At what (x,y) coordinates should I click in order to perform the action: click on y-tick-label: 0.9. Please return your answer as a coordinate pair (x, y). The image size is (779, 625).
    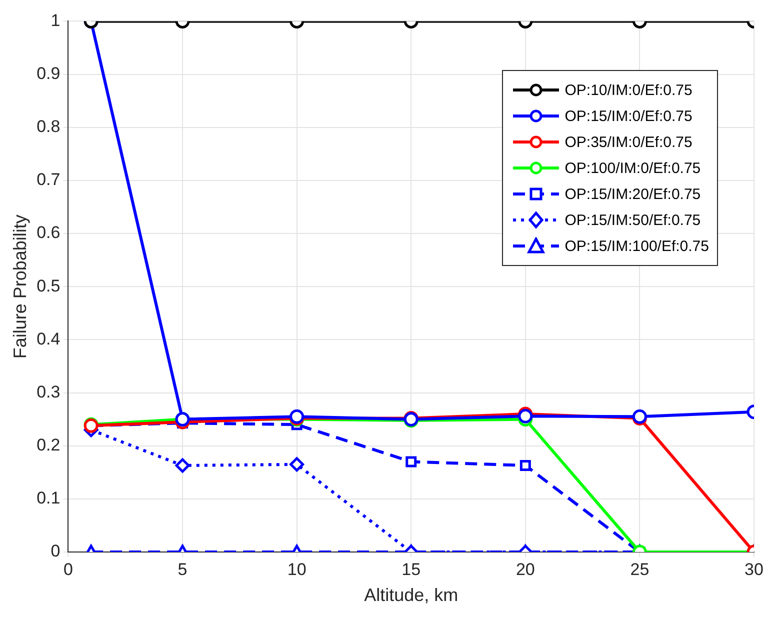
    Looking at the image, I should click on (48, 73).